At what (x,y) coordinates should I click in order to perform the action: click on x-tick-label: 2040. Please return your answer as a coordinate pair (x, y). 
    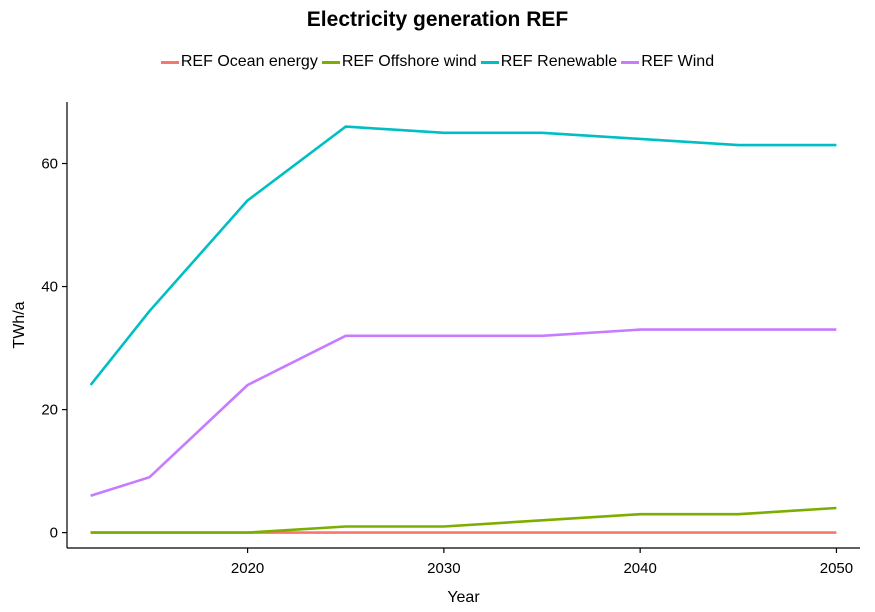
    Looking at the image, I should click on (639, 568).